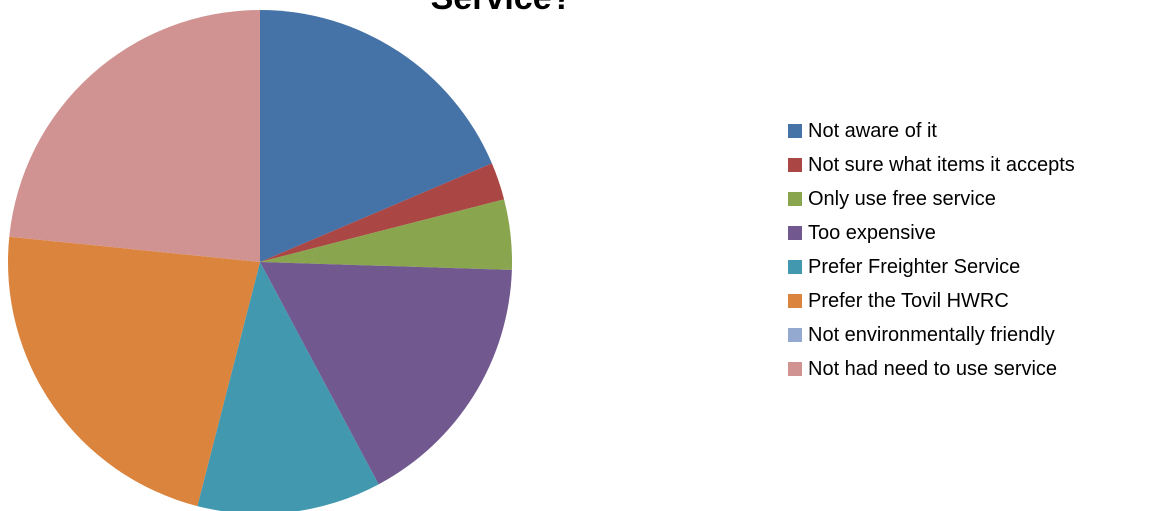 The height and width of the screenshot is (511, 1149). What do you see at coordinates (134, 136) in the screenshot?
I see `pie-slice-not-had-need-to-use-service` at bounding box center [134, 136].